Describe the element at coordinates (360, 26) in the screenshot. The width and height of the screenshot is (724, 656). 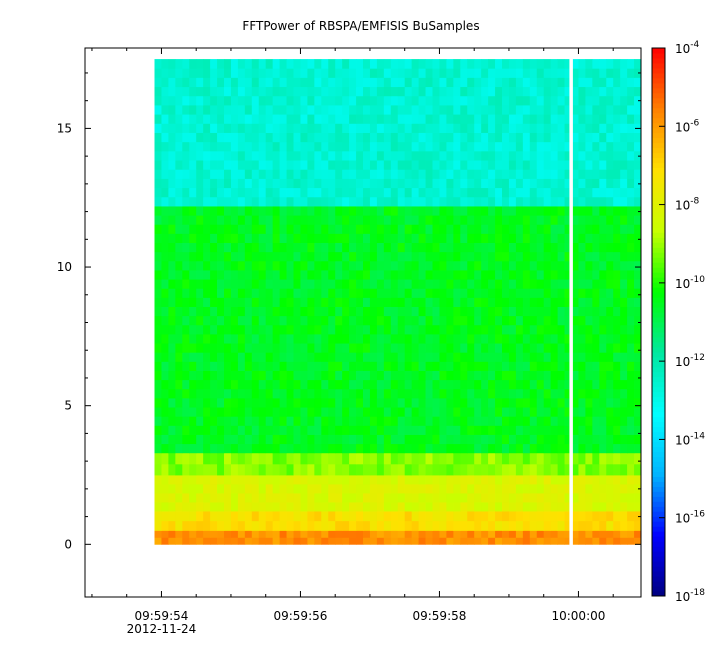
I see `chart-title: FFTPower of RBSPA/EMFISIS BuSamples` at that location.